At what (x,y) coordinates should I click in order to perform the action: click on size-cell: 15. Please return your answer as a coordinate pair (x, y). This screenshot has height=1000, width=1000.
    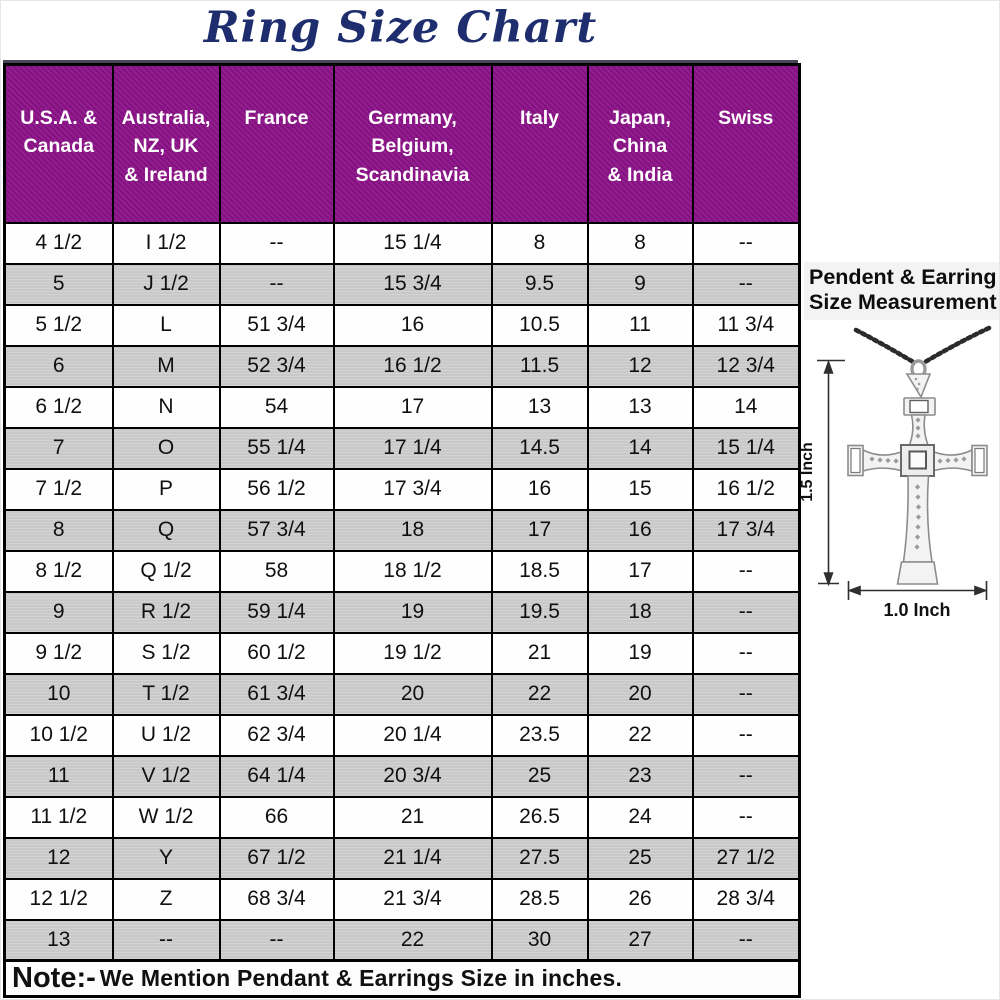
    Looking at the image, I should click on (640, 489).